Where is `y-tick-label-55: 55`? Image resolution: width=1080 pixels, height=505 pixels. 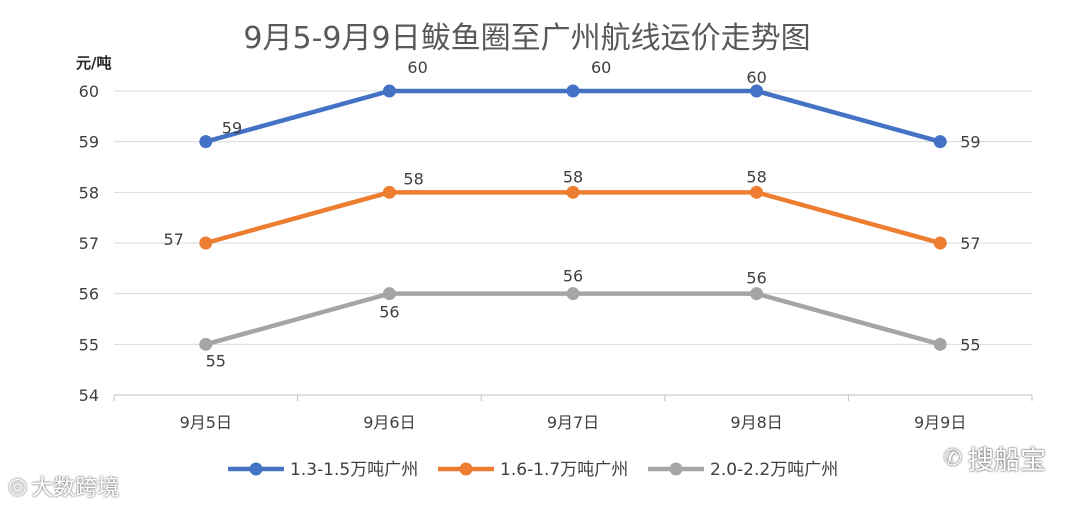
y-tick-label-55: 55 is located at coordinates (89, 344).